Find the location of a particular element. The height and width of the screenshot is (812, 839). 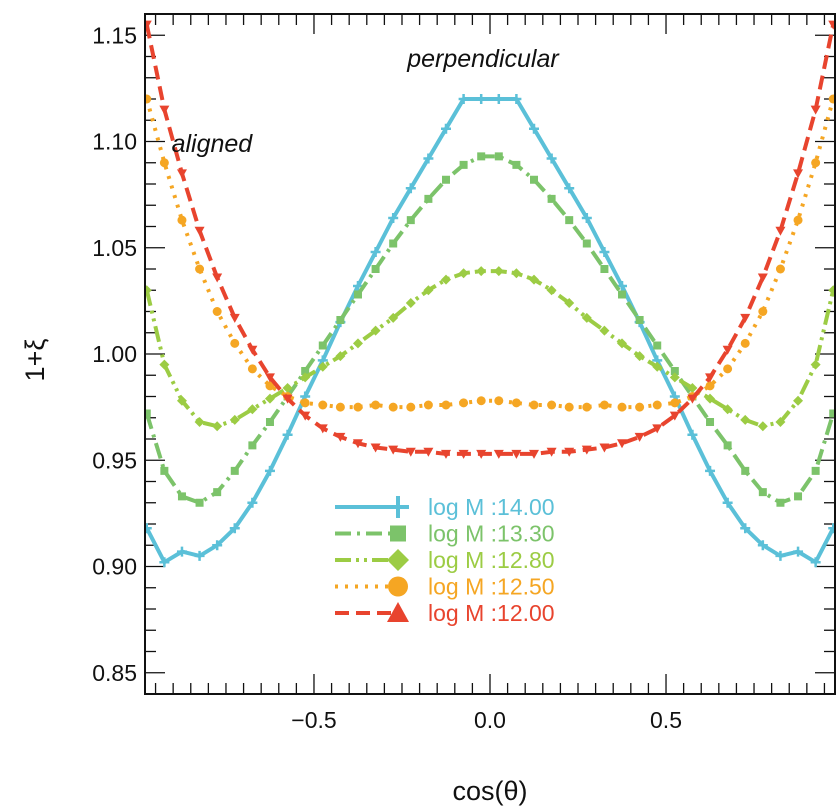

y-tick-label: 1.05 is located at coordinates (114, 248).